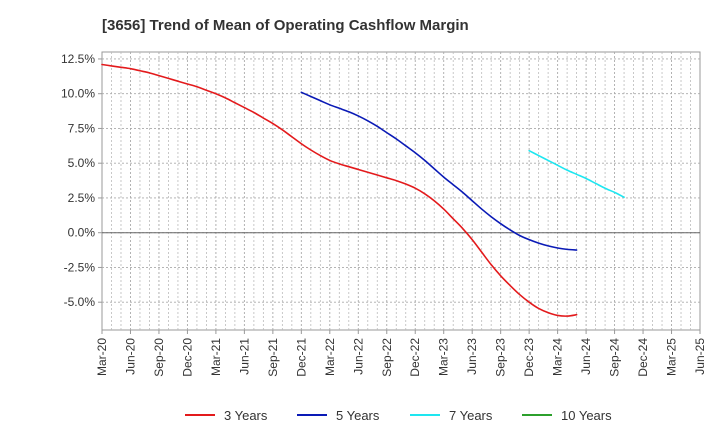 This screenshot has width=720, height=440. Describe the element at coordinates (82, 198) in the screenshot. I see `y-tick-label: 2.5%` at that location.